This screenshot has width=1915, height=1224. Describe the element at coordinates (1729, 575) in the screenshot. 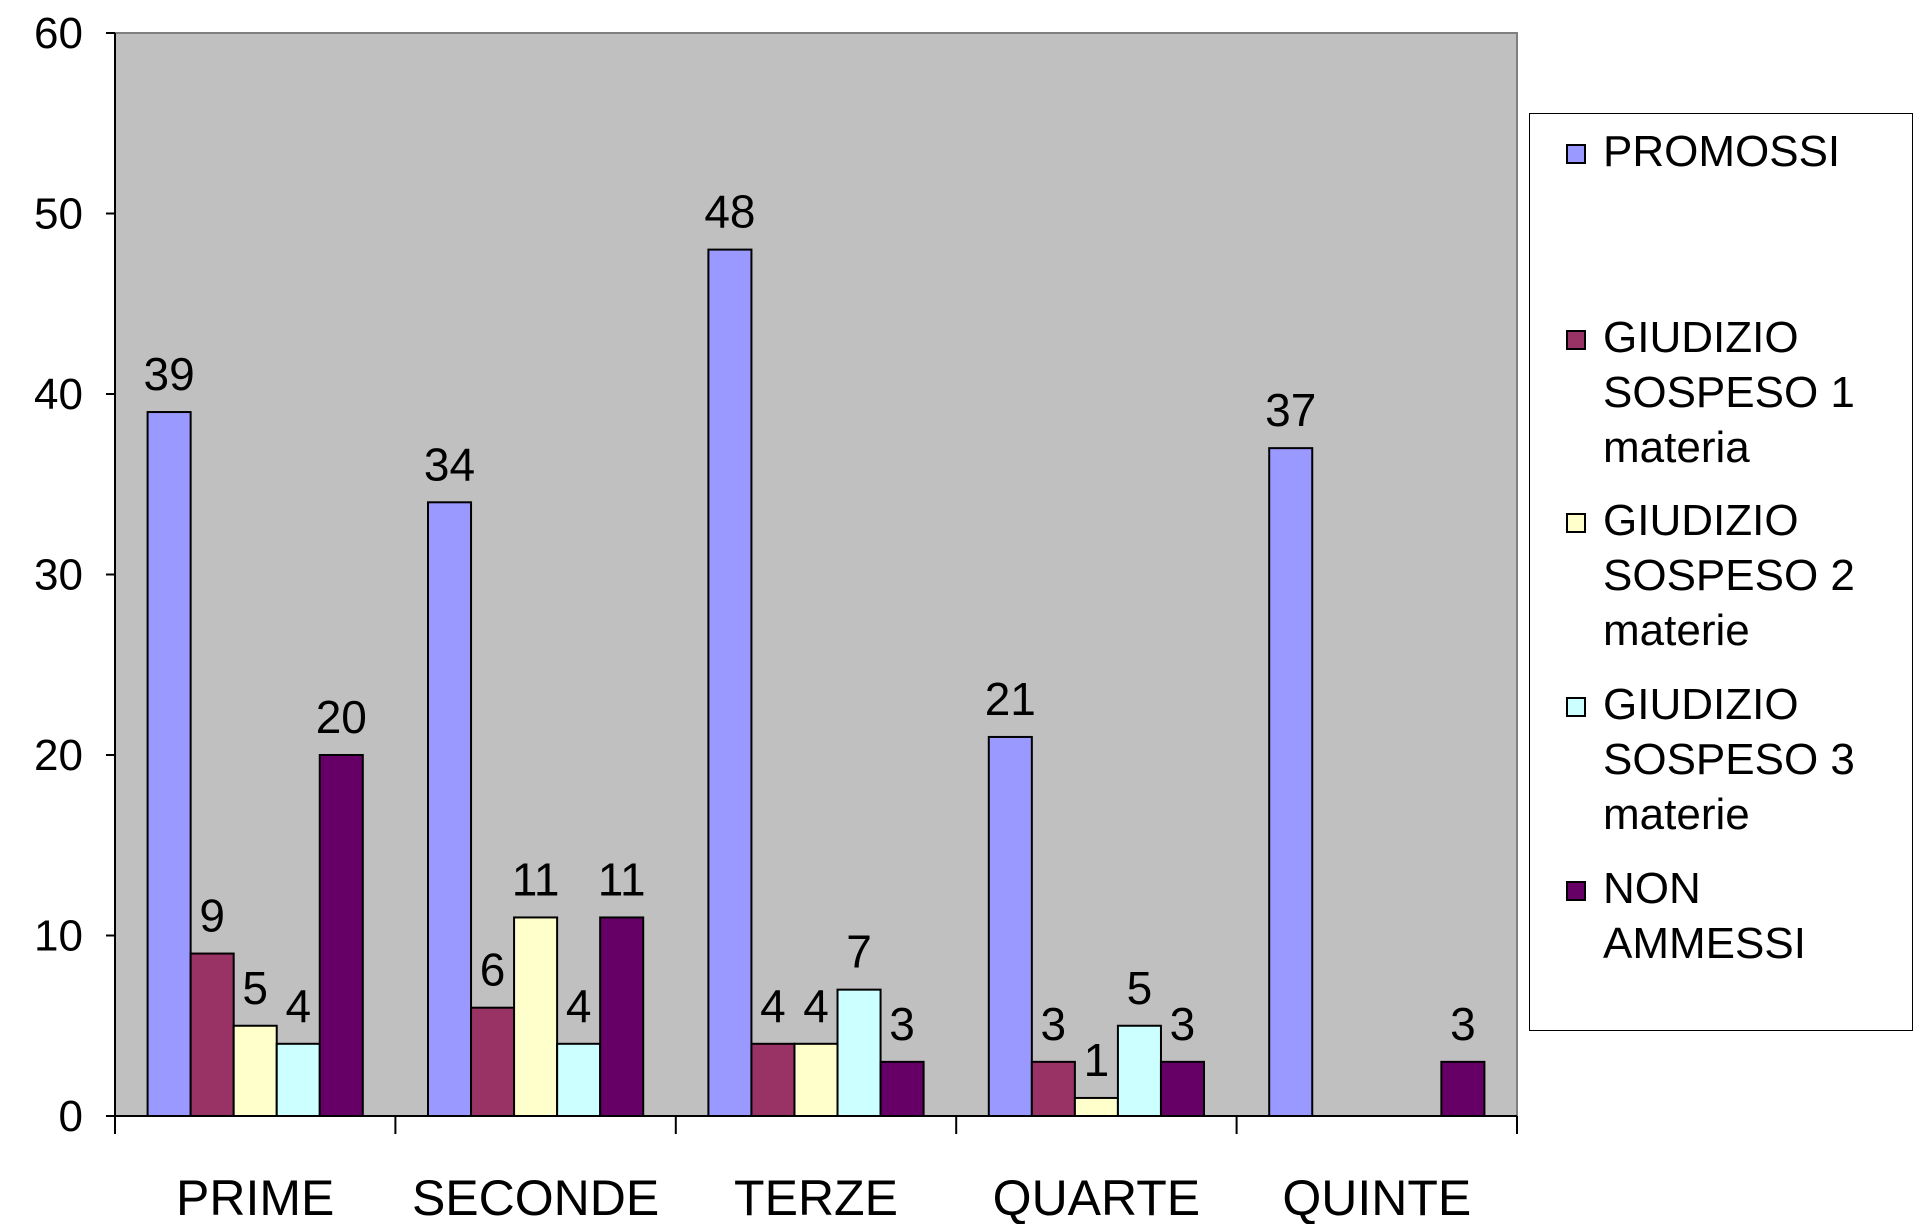

I see `legend-label: GIUDIZIO SOSPESO 2 materie` at that location.